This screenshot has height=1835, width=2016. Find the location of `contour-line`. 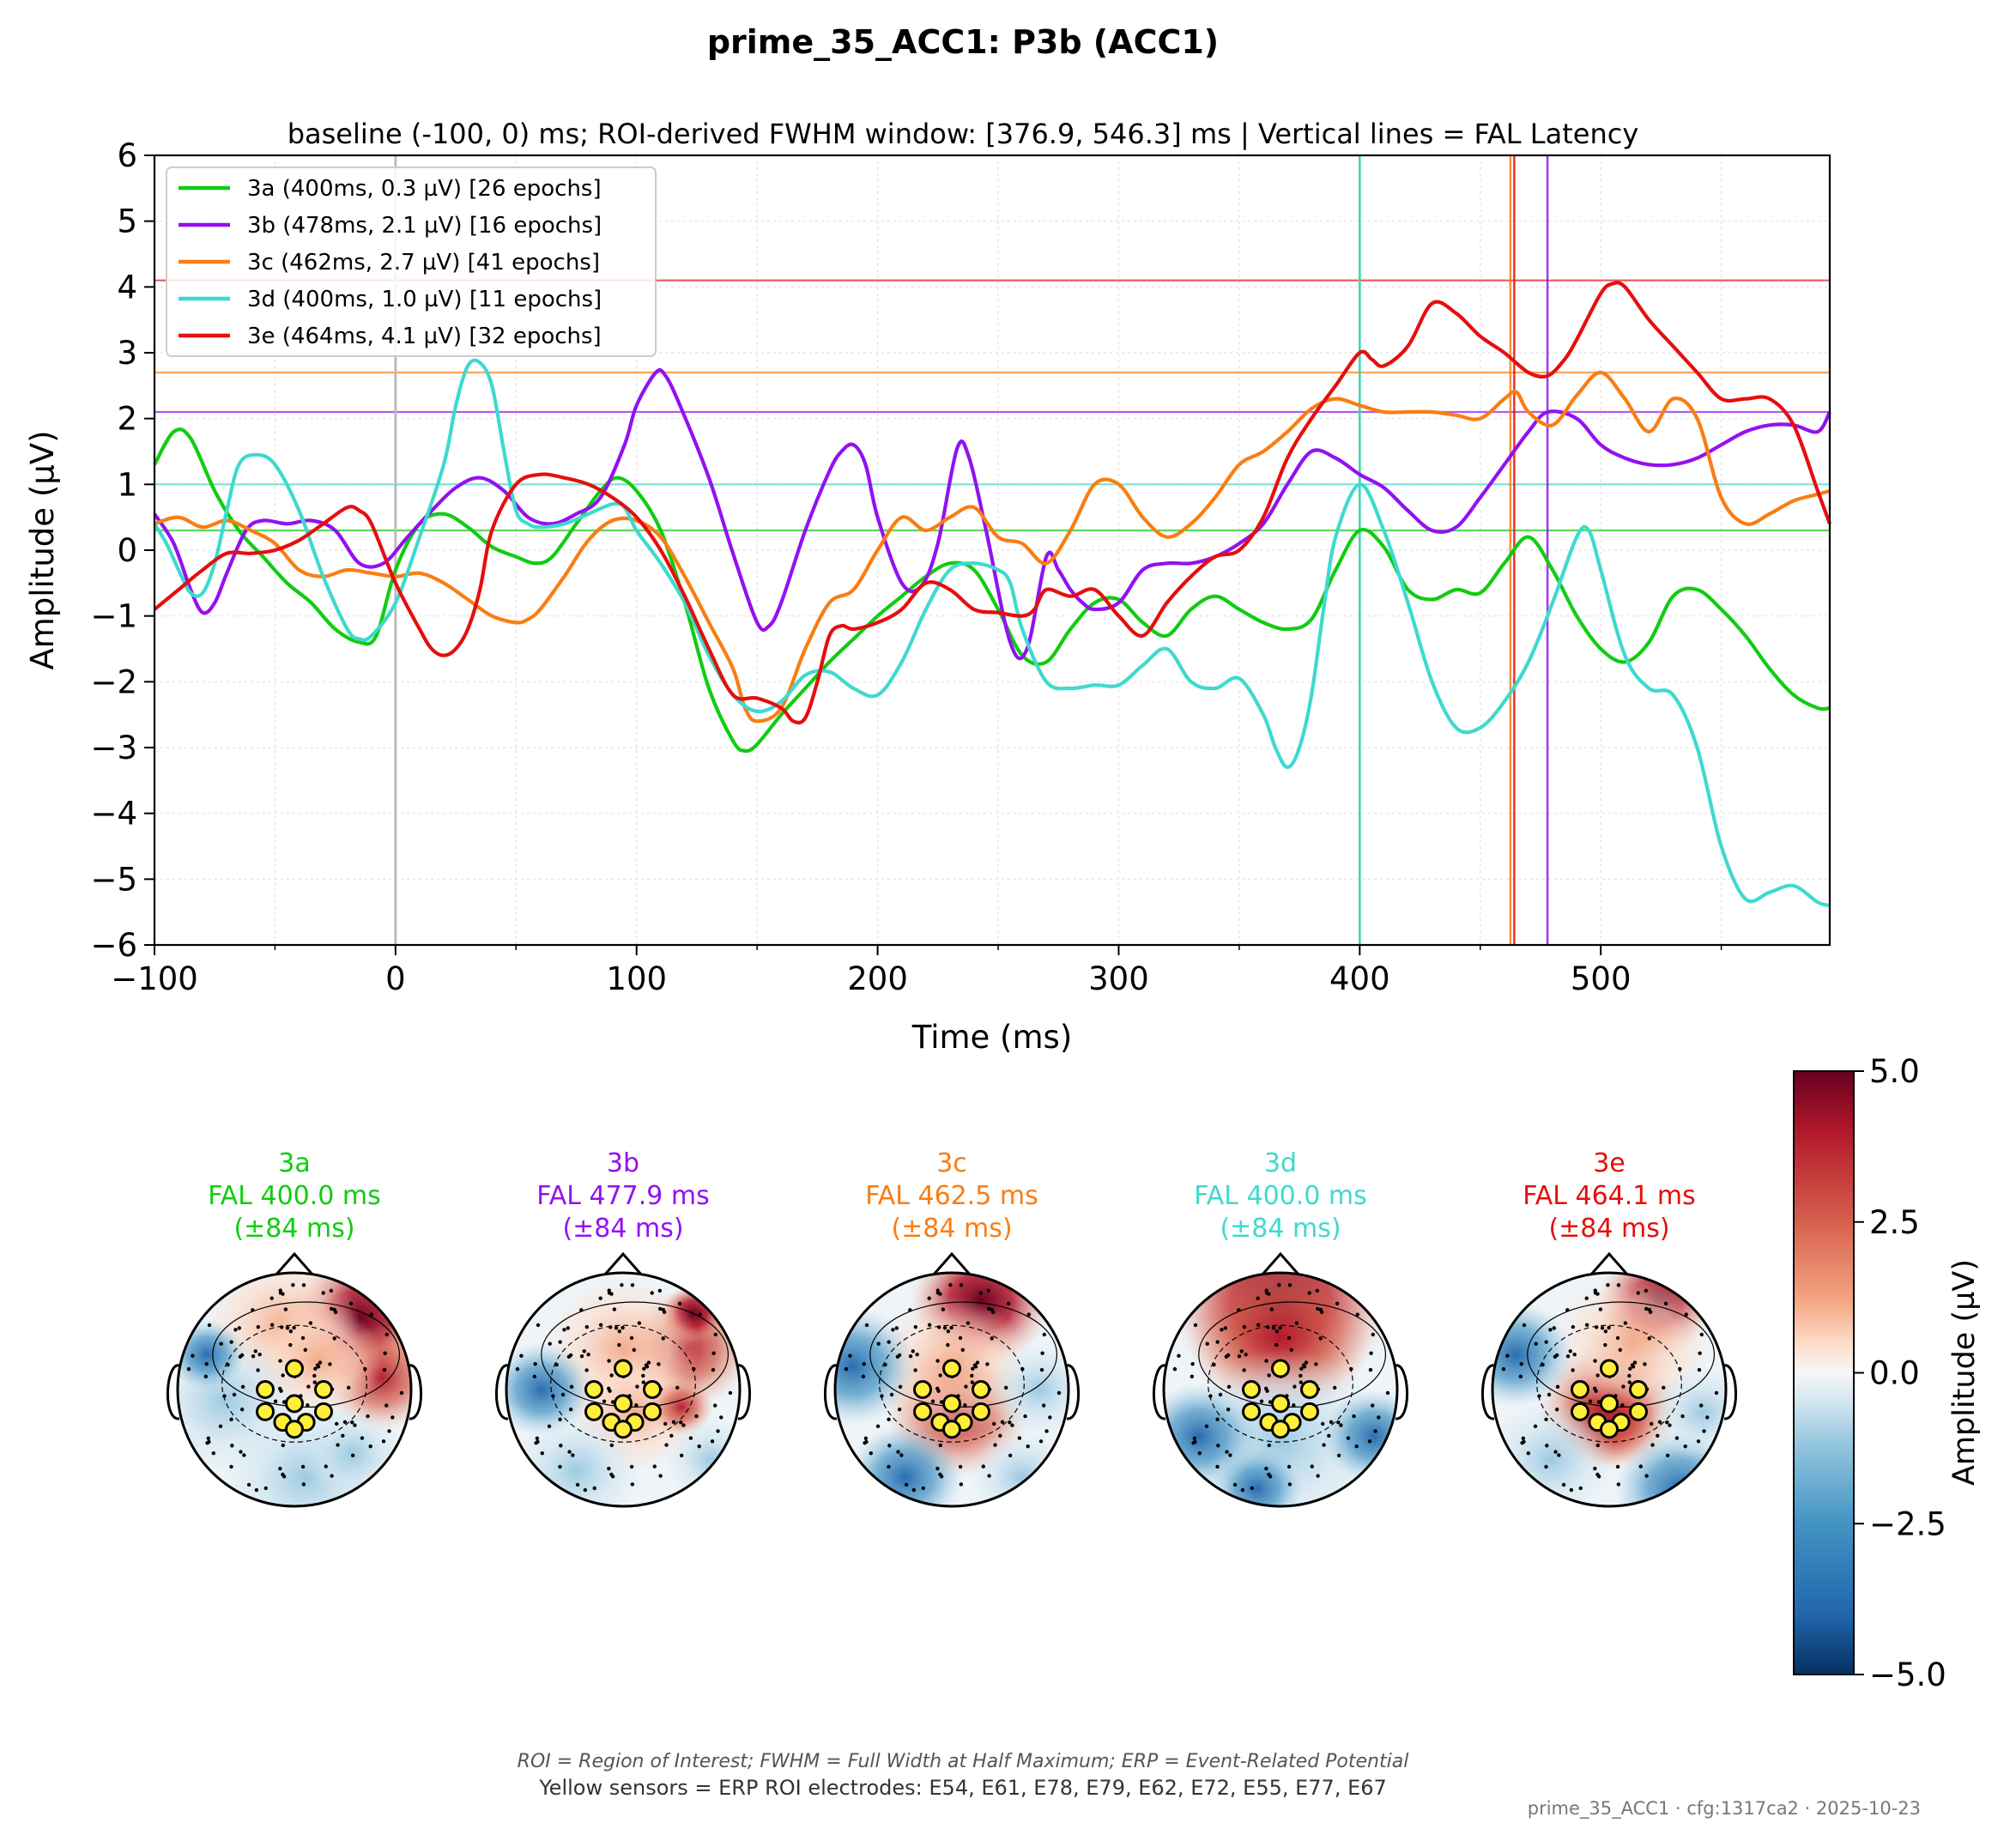

contour-line is located at coordinates (623, 1384).